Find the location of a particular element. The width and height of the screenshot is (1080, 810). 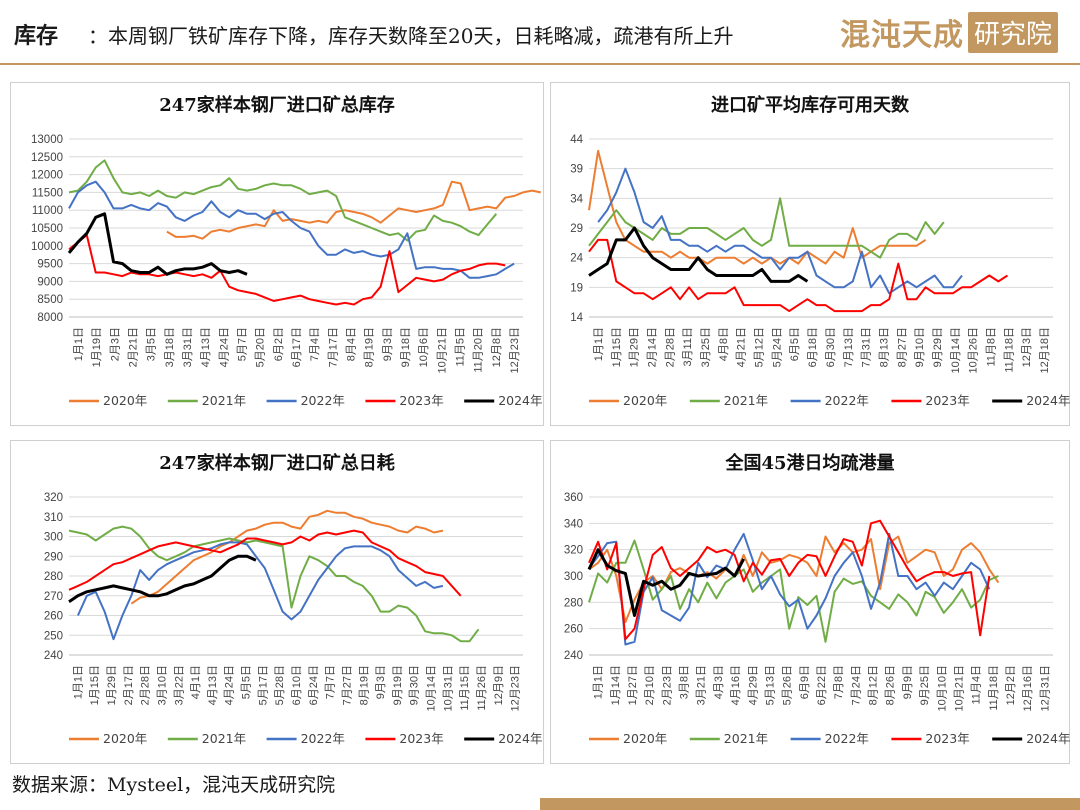

y-tick-label: 340 is located at coordinates (573, 524).